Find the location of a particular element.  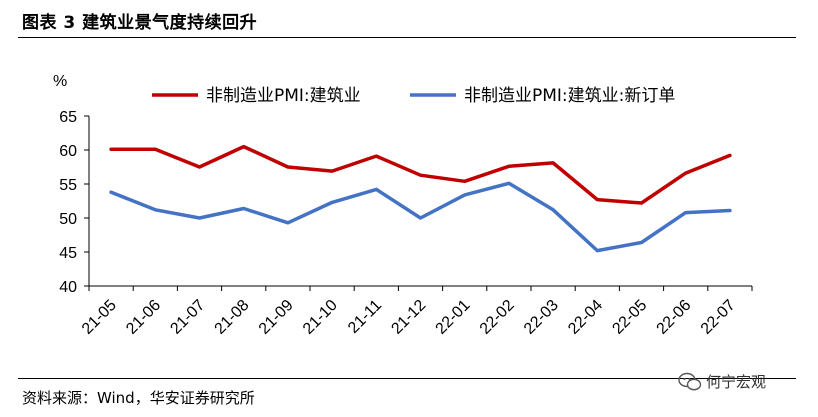

bottom-rule is located at coordinates (407, 378).